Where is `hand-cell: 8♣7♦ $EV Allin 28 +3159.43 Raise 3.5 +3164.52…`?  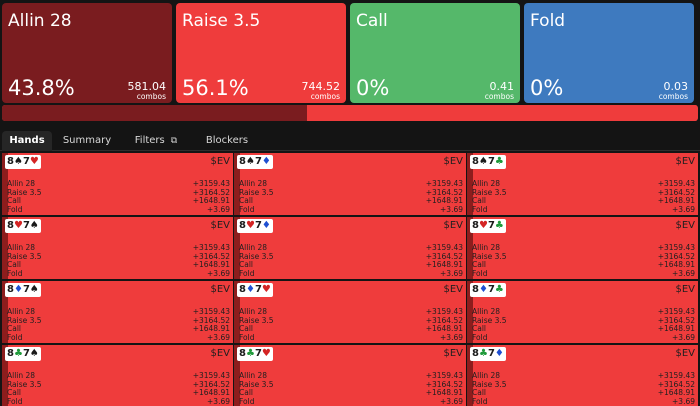 hand-cell: 8♣7♦ $EV Allin 28 +3159.43 Raise 3.5 +3164.52… is located at coordinates (582, 375).